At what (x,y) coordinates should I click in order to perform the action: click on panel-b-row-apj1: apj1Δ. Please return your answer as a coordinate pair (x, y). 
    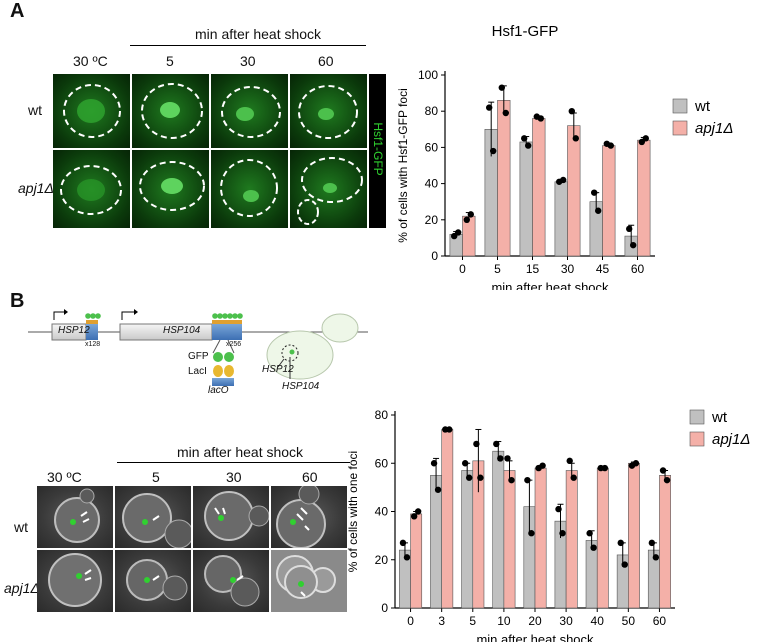
    Looking at the image, I should click on (22, 588).